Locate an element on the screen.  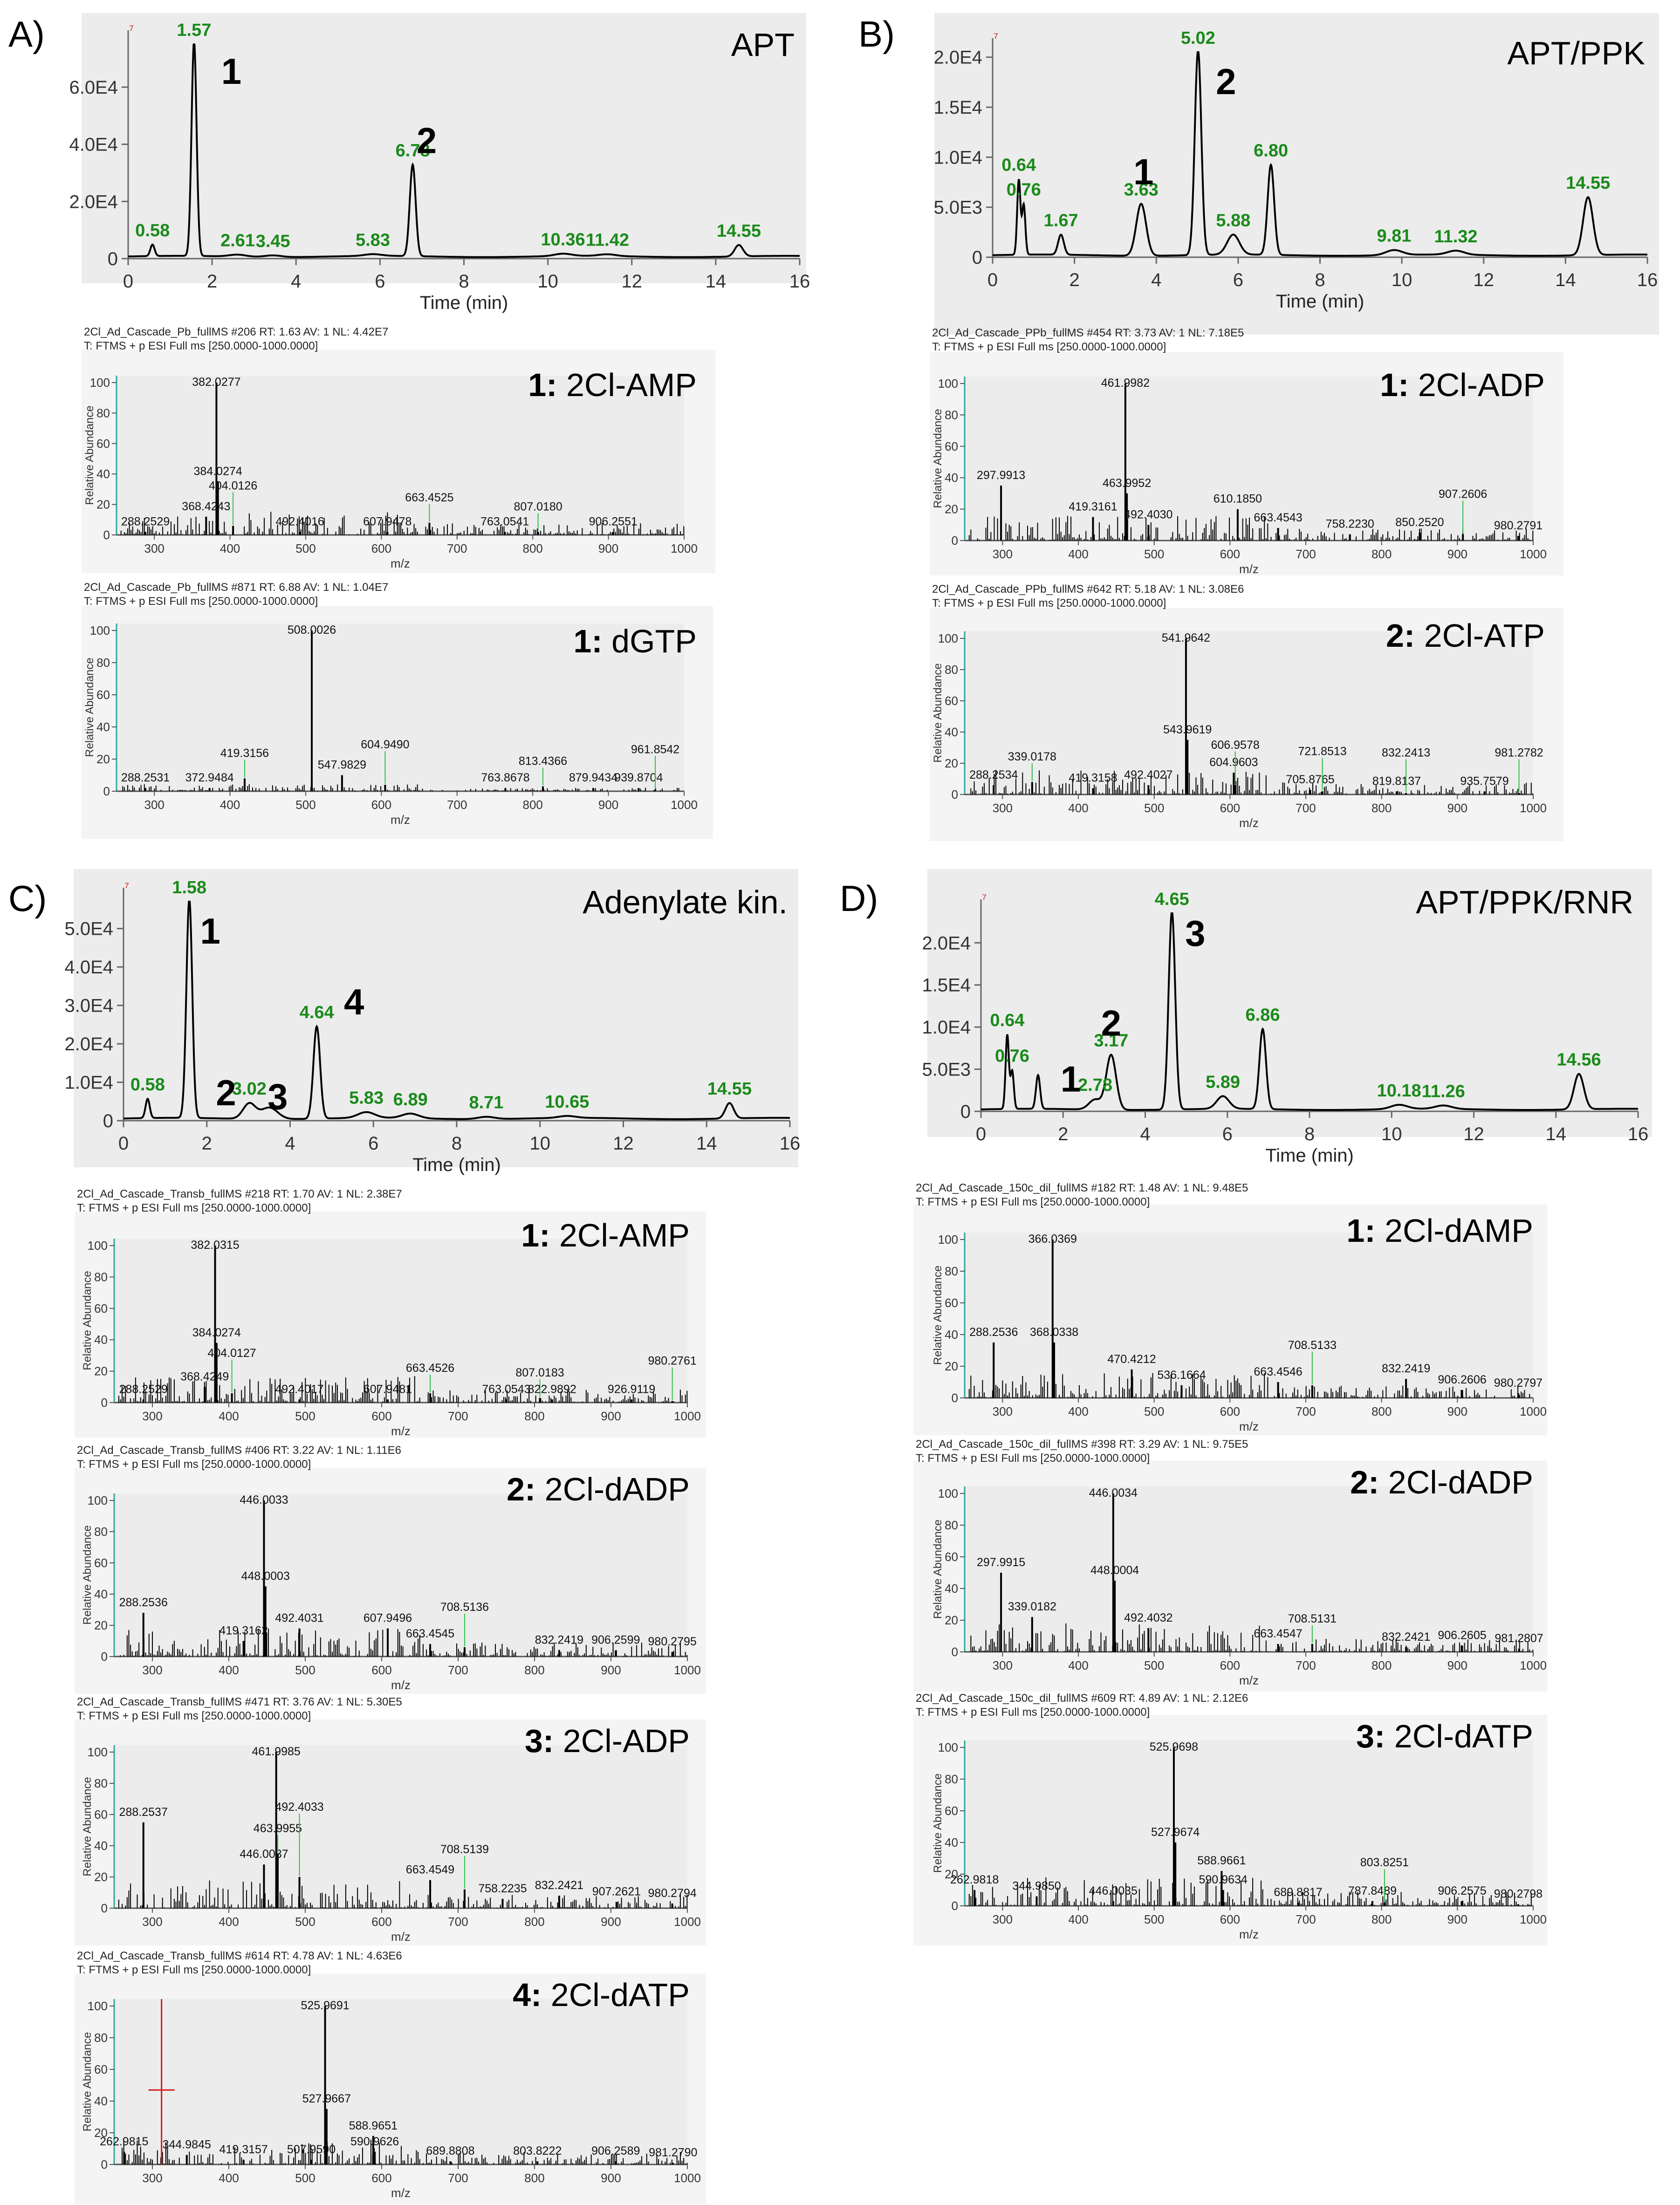
peak-label: 492.4017 is located at coordinates (299, 1389).